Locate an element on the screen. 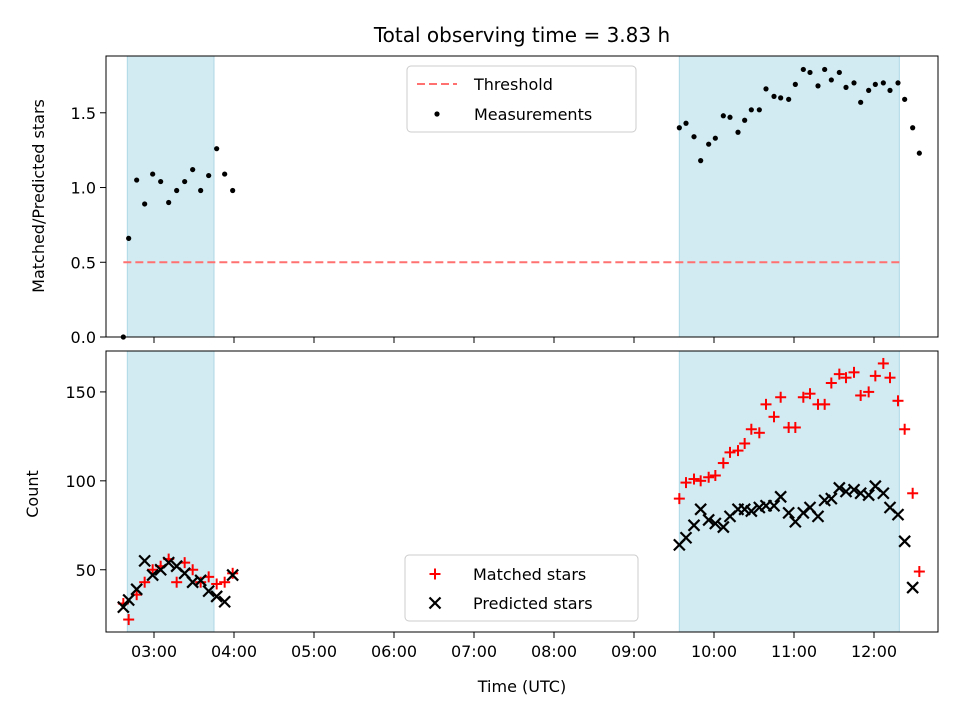 The height and width of the screenshot is (720, 960). top-y-tick-label: 0.0 is located at coordinates (83, 337).